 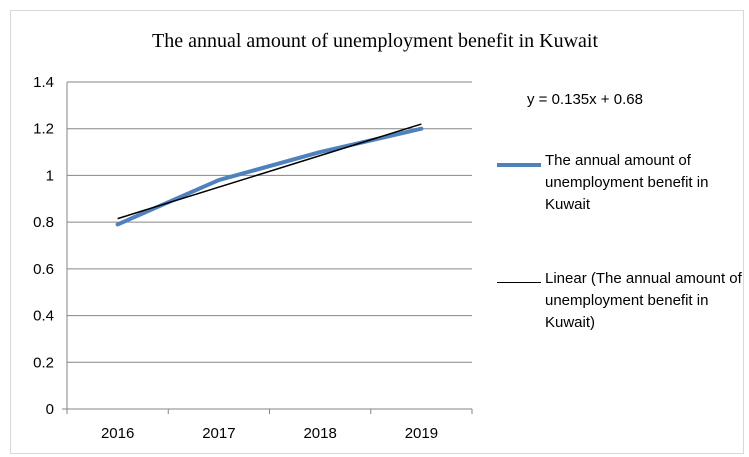 I want to click on legend-swatch-trendline, so click(x=519, y=282).